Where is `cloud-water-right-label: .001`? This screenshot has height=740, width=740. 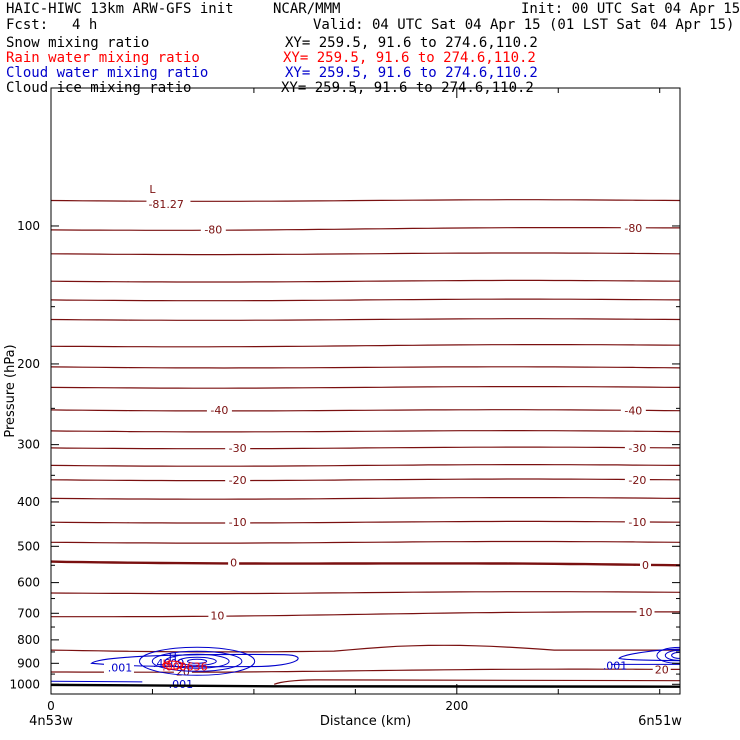 cloud-water-right-label: .001 is located at coordinates (615, 665).